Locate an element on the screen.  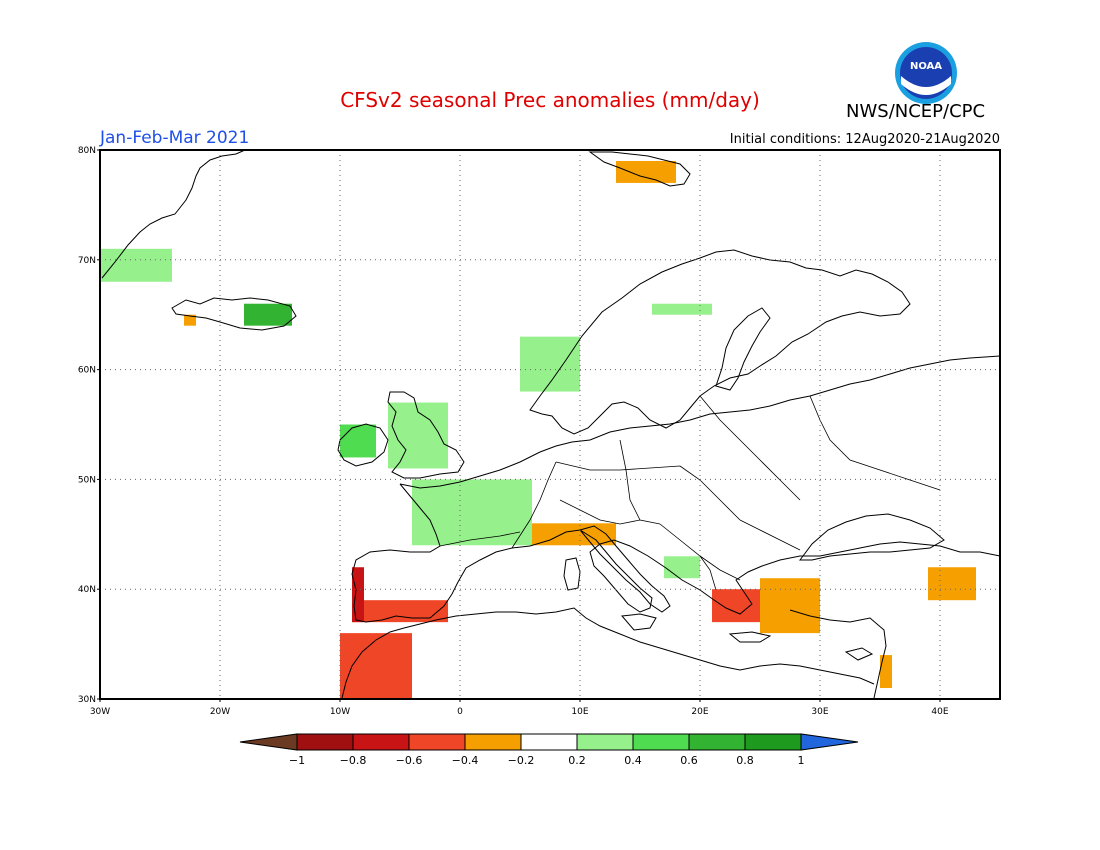
latitude-labels: 80N 70N 60N 50N 40N 30N is located at coordinates (89, 425).